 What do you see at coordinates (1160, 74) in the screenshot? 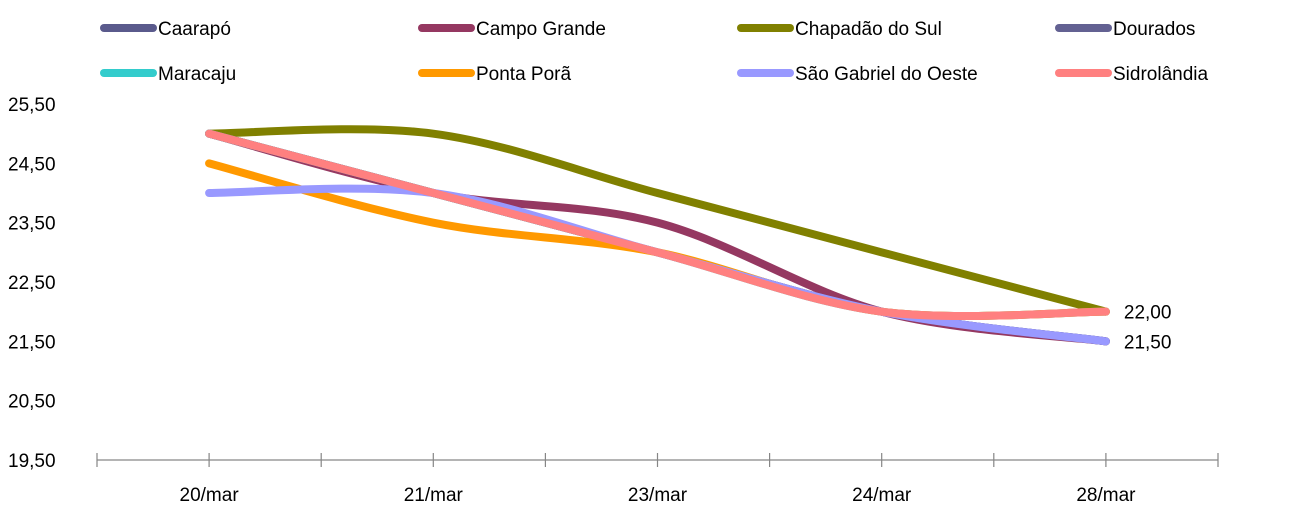
I see `legend-label: Sidrolândia` at bounding box center [1160, 74].